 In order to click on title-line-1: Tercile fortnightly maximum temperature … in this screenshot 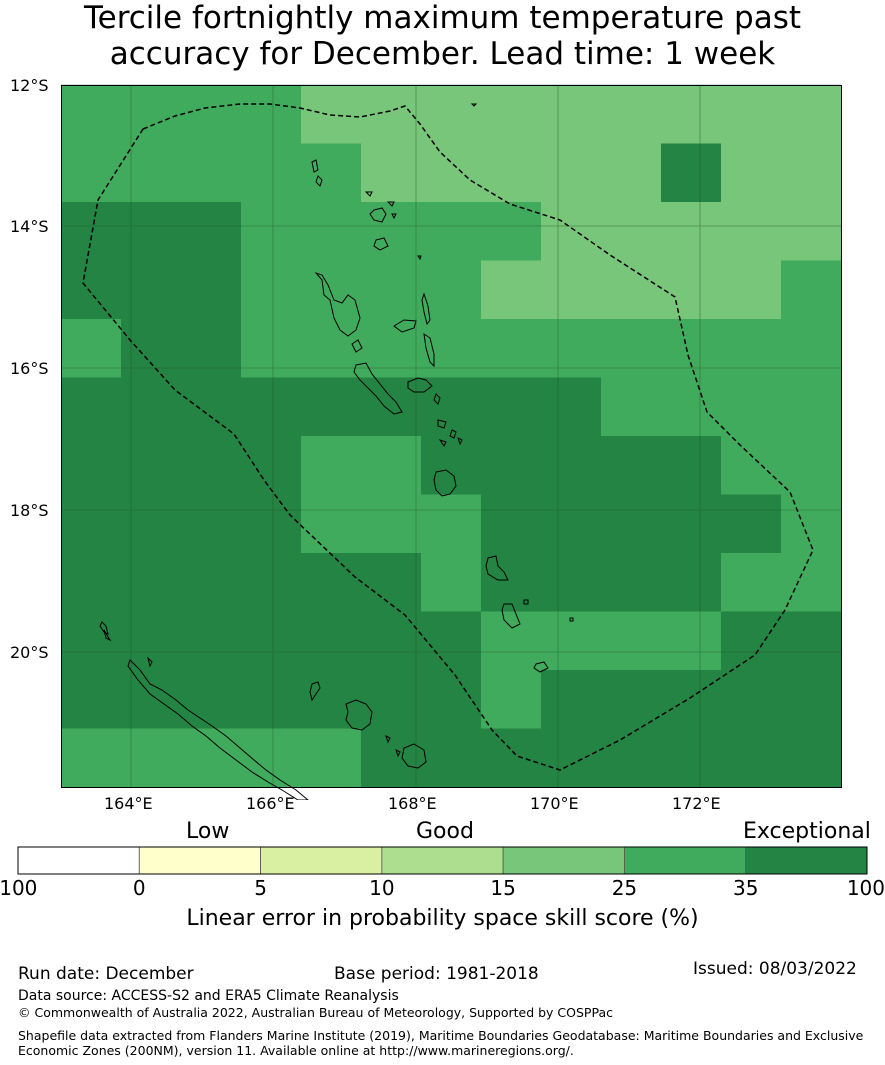, I will do `click(442, 18)`.